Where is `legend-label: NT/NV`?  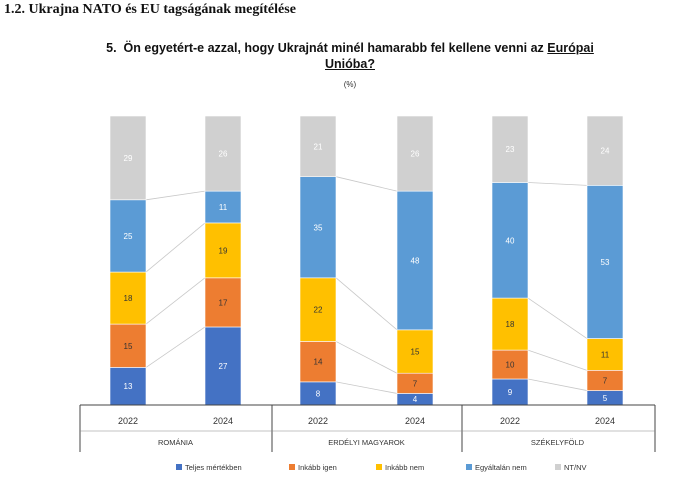
legend-label: NT/NV is located at coordinates (575, 467).